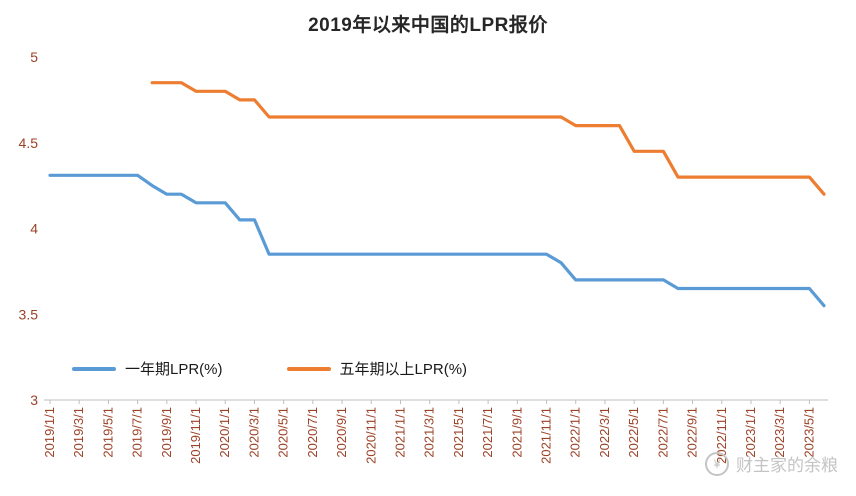  Describe the element at coordinates (575, 432) in the screenshot. I see `x-tick-label: 2022/1/1` at that location.